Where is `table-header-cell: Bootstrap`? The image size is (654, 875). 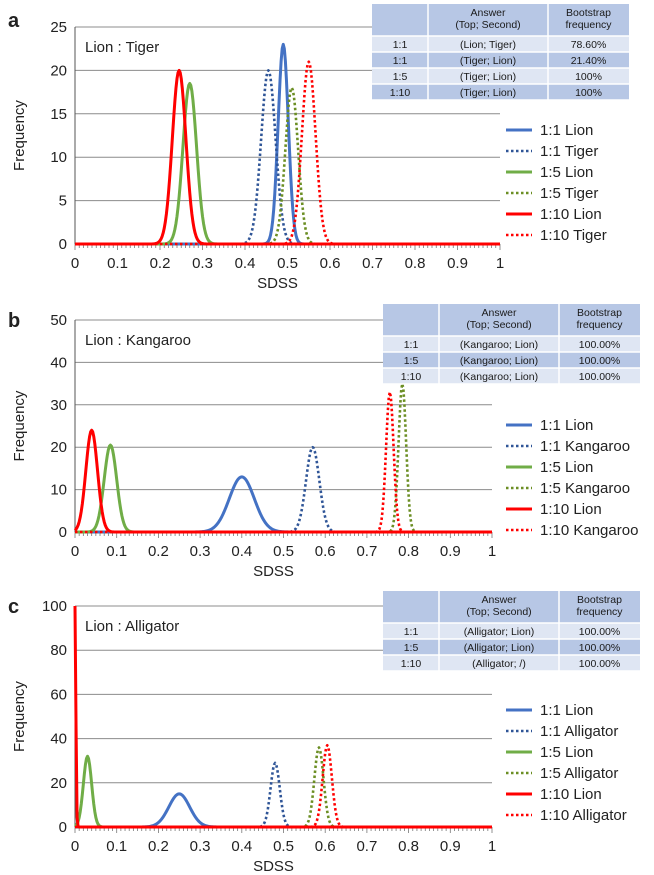 table-header-cell: Bootstrap is located at coordinates (588, 13).